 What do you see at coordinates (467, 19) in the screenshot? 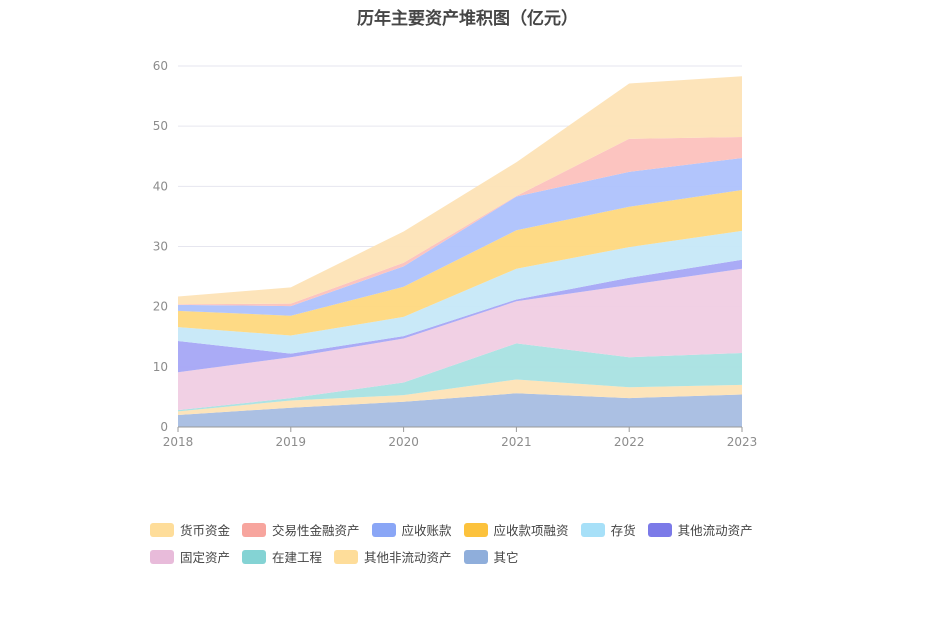
I see `chart-title: 历年主要资产堆积图（亿元）` at bounding box center [467, 19].